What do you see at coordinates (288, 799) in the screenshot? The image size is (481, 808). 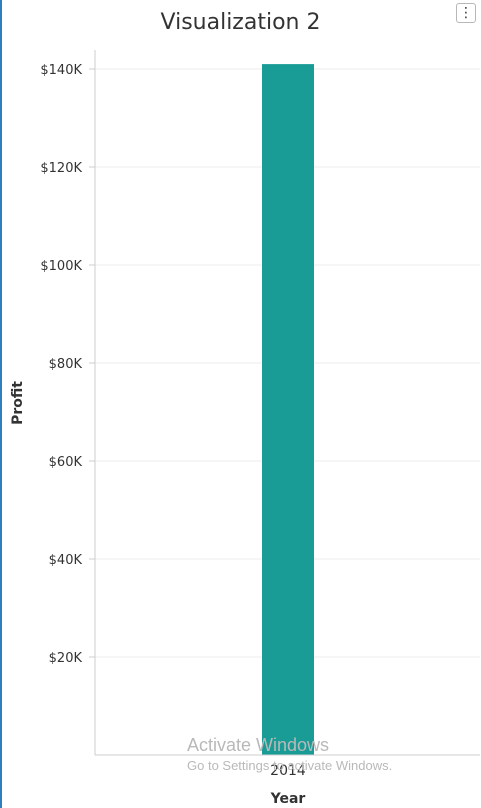 I see `x-axis-label: Year` at bounding box center [288, 799].